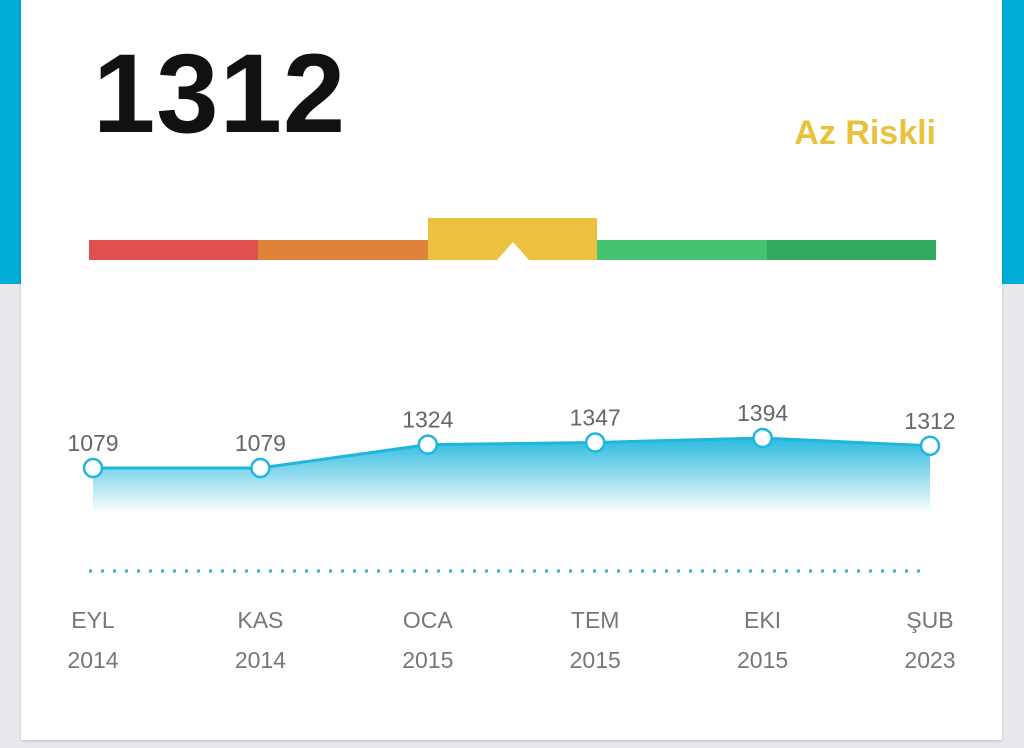 The height and width of the screenshot is (748, 1024). What do you see at coordinates (260, 620) in the screenshot?
I see `x-tick-month: KAS` at bounding box center [260, 620].